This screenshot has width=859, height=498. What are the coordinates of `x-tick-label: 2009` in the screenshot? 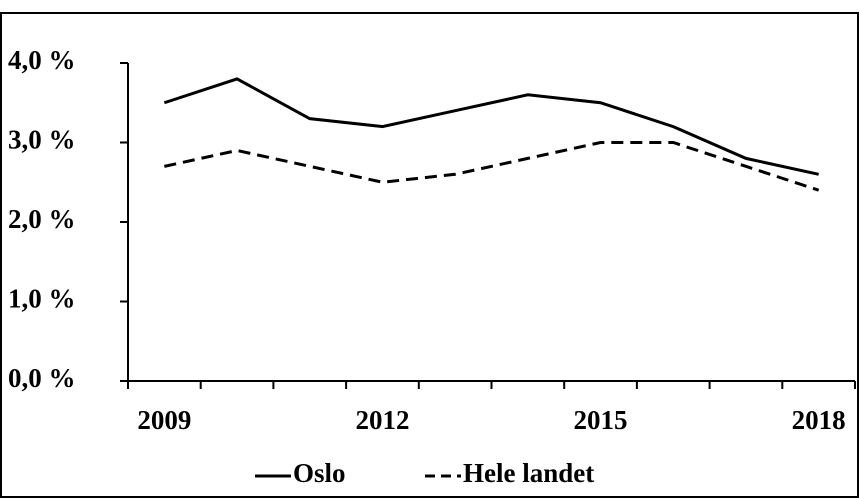 It's located at (164, 420).